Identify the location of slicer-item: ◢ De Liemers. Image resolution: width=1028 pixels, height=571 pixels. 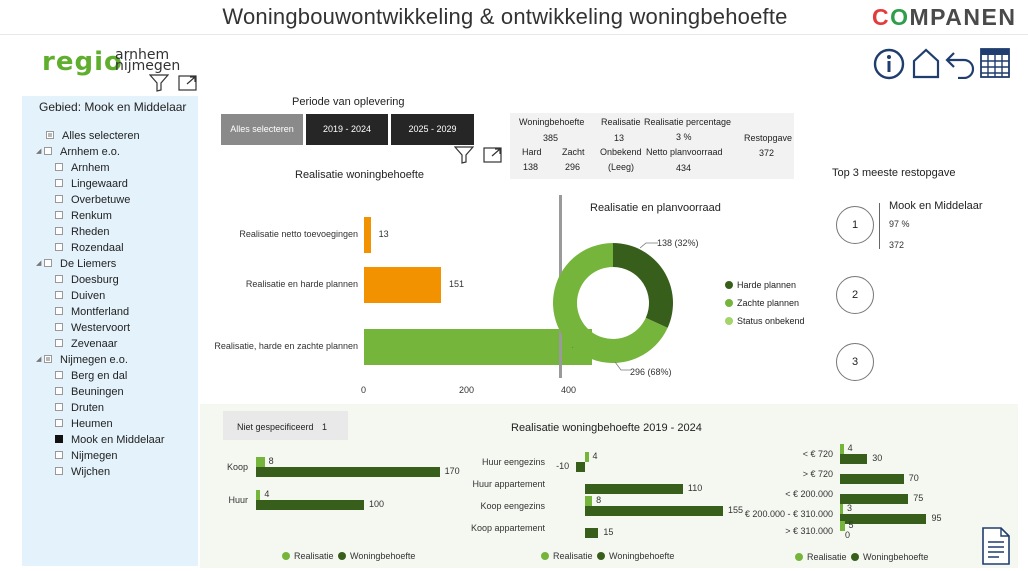
(76, 264).